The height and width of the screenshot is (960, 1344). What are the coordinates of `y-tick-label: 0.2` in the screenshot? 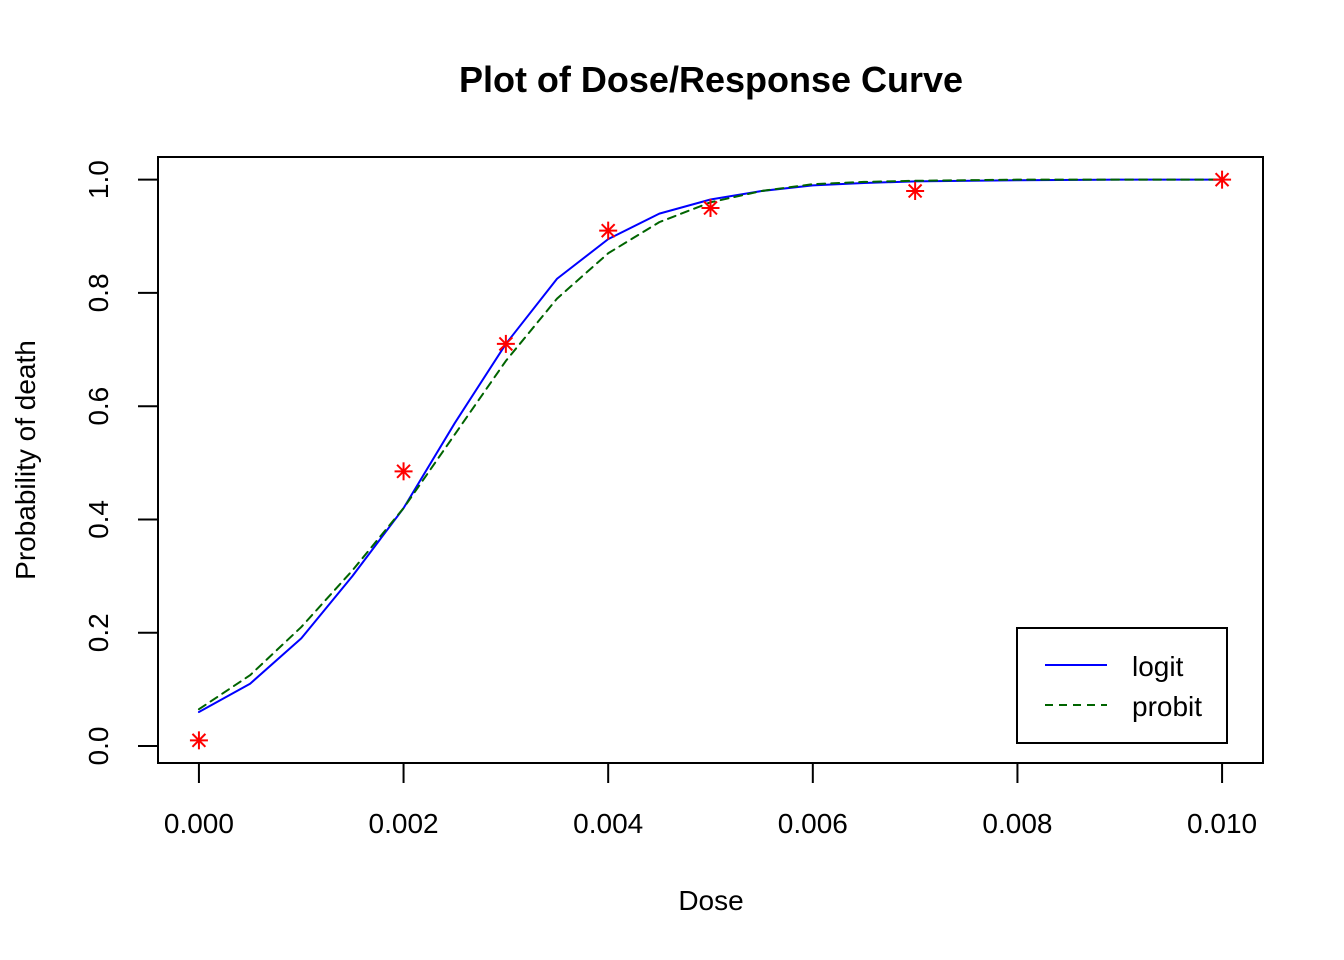 It's located at (98, 632).